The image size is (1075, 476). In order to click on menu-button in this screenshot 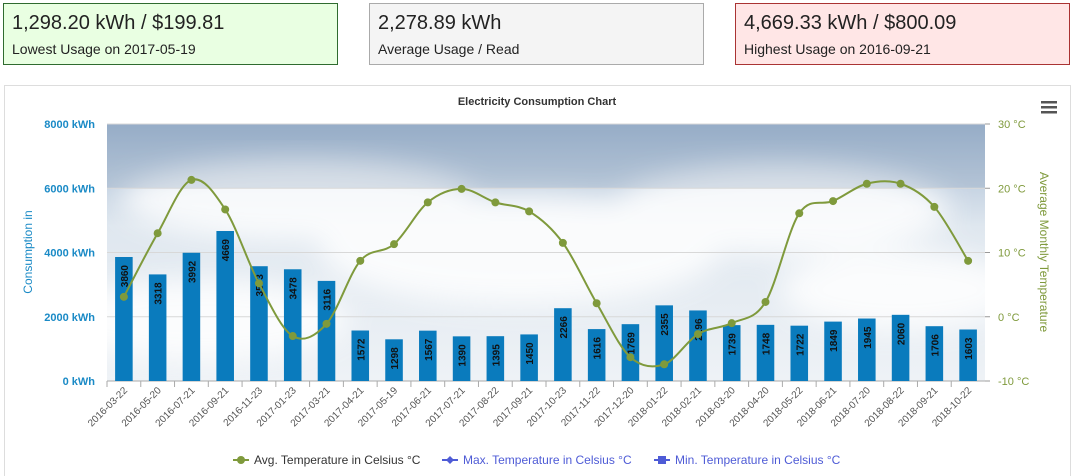, I will do `click(1049, 108)`.